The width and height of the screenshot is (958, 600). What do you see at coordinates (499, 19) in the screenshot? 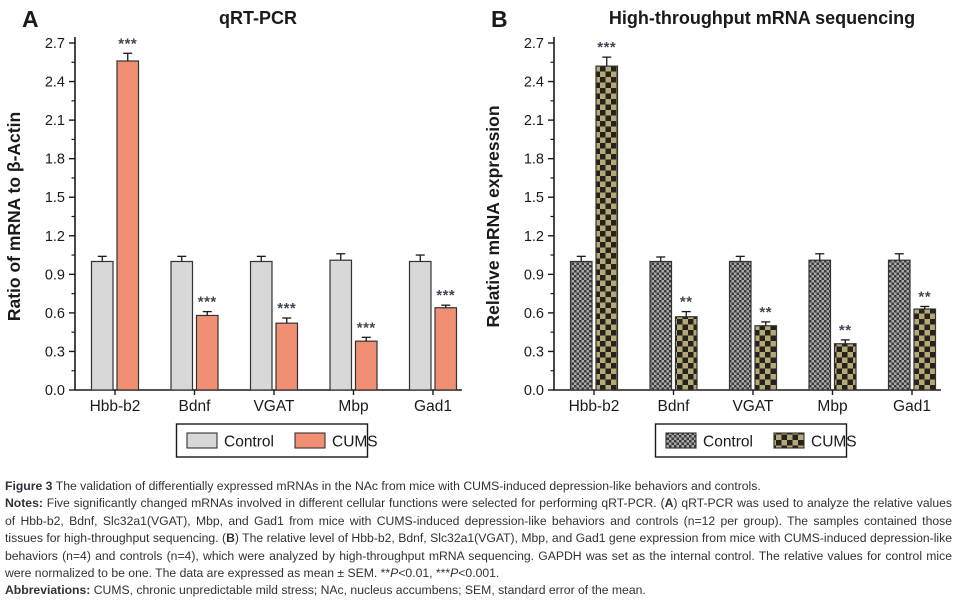
I see `panel-label: B` at bounding box center [499, 19].